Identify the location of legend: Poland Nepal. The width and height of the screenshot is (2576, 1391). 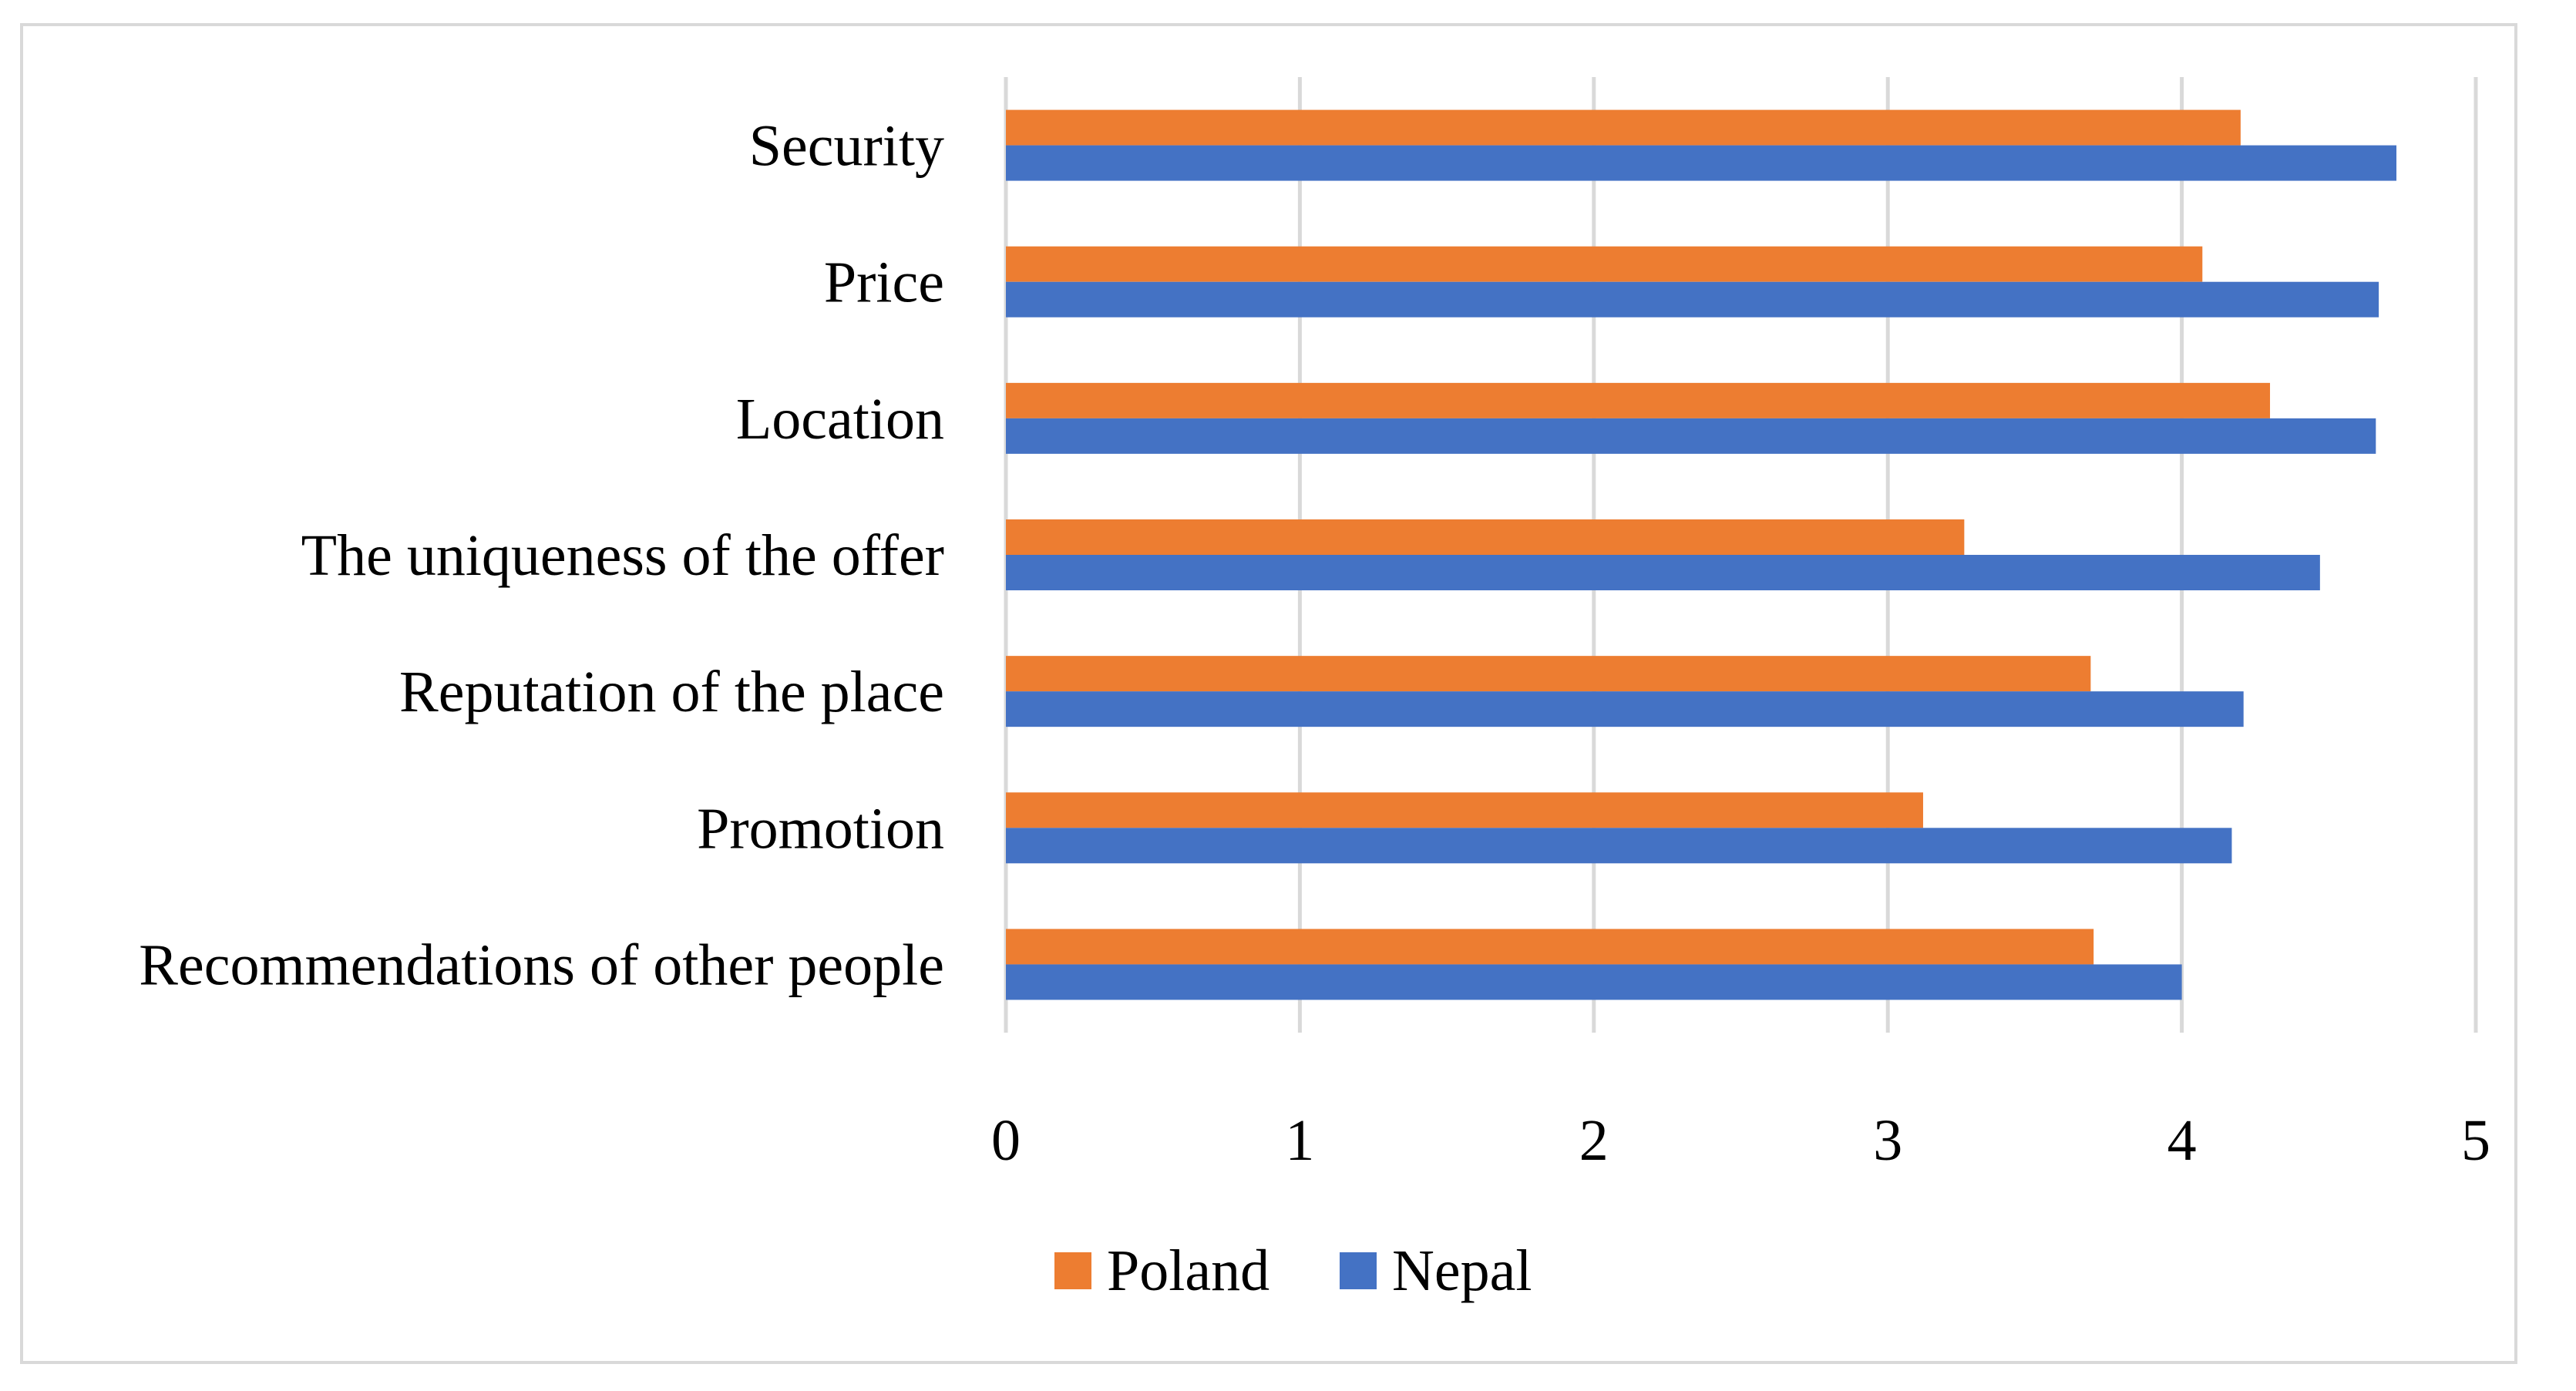
(1293, 1270).